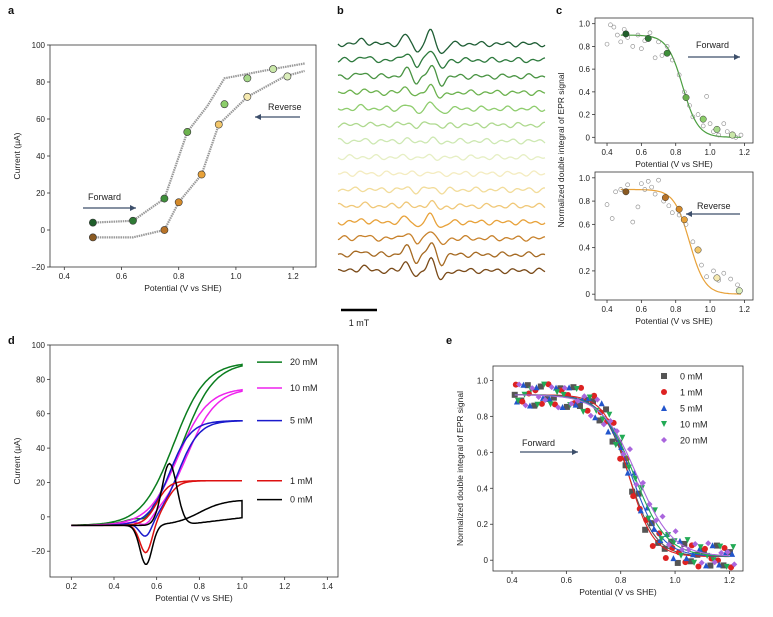  What do you see at coordinates (585, 201) in the screenshot?
I see `y-tick-label: 0.8` at bounding box center [585, 201].